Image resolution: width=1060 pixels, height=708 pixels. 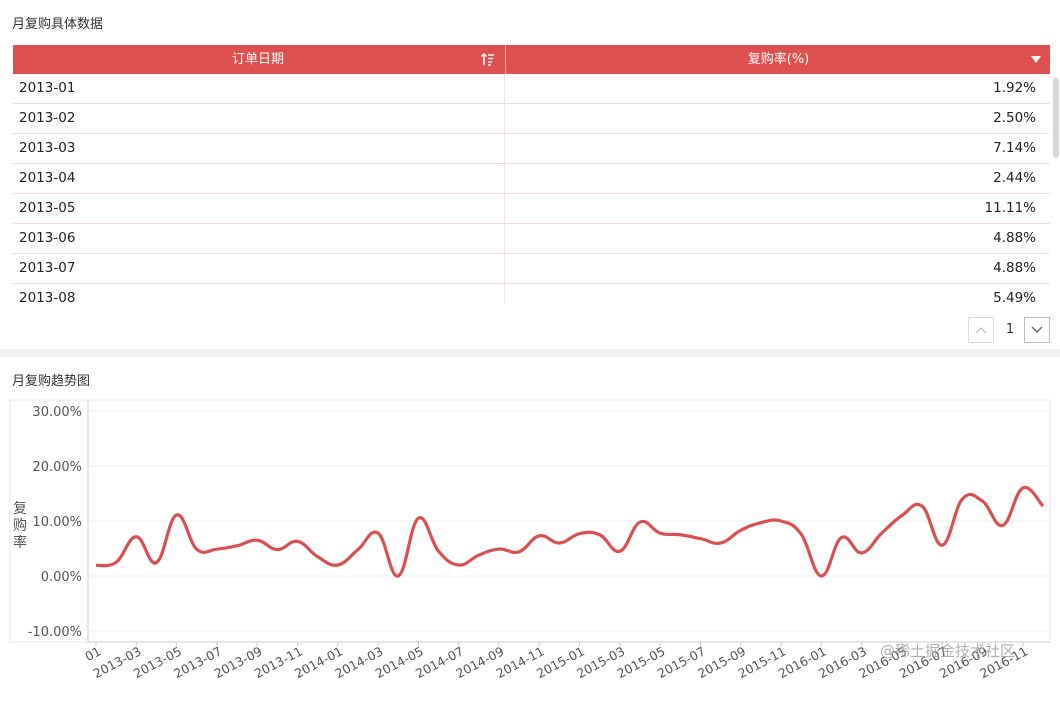 I want to click on table-row: 2013-01 1.92%, so click(x=531, y=89).